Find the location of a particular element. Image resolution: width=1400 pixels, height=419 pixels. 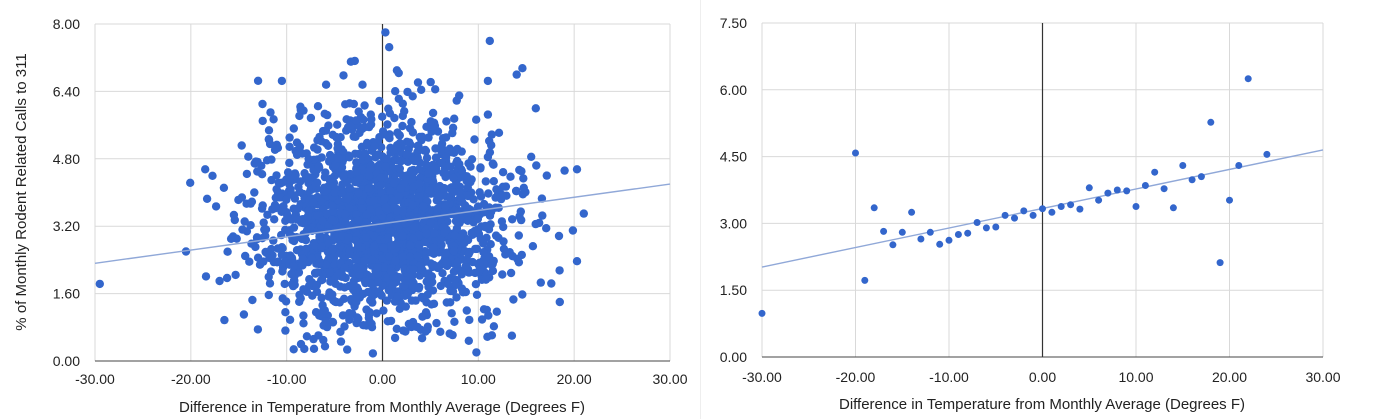

left-x-tick-label: 30.00 is located at coordinates (669, 379).